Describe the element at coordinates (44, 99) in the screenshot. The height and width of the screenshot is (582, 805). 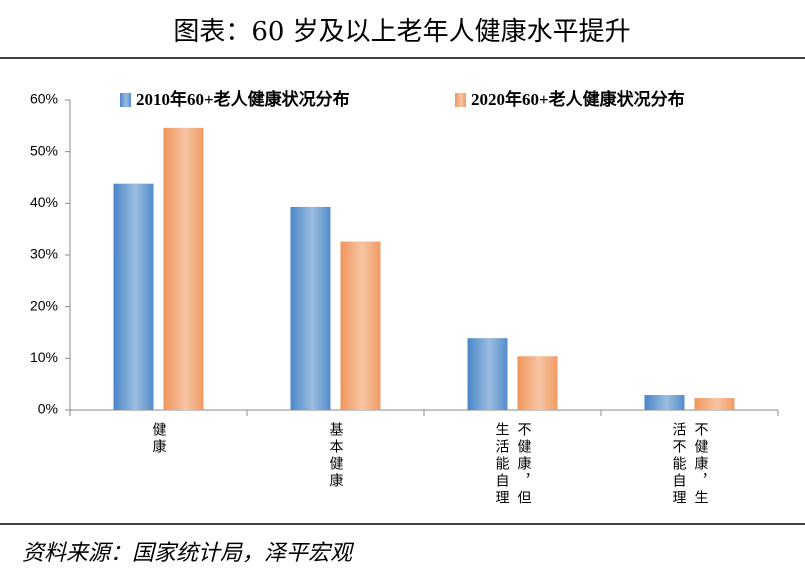
I see `y-tick-label: 60%` at that location.